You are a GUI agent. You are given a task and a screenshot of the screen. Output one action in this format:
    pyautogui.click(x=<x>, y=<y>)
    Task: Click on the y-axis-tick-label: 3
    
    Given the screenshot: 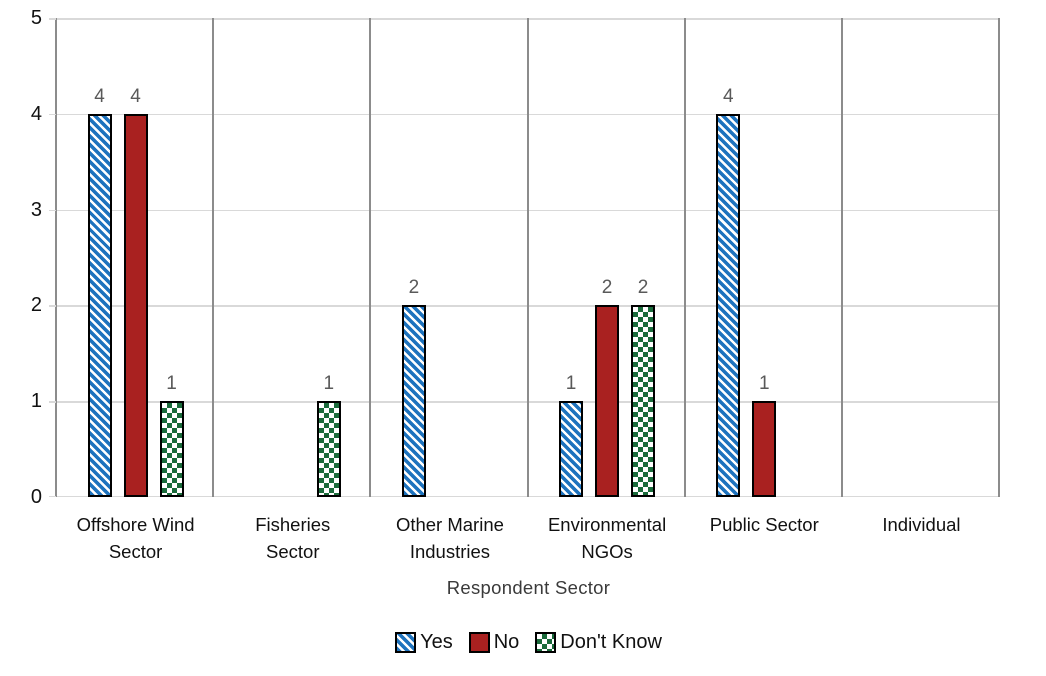 What is the action you would take?
    pyautogui.click(x=36, y=209)
    